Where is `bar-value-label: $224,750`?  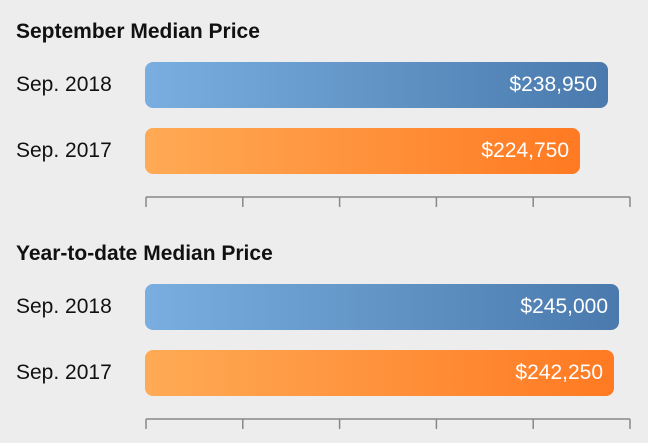
bar-value-label: $224,750 is located at coordinates (525, 150).